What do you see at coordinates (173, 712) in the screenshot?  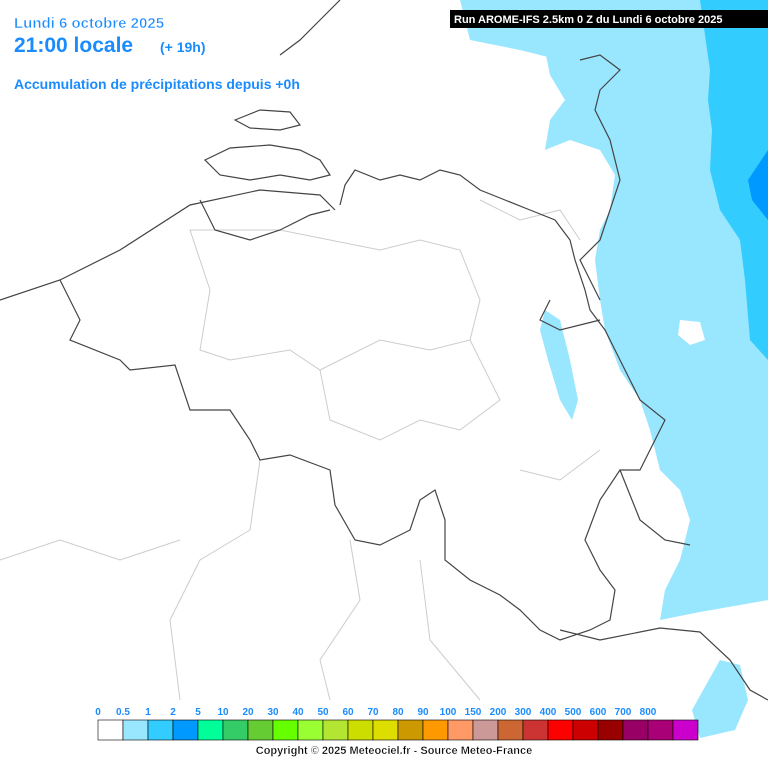 I see `legend-label: 2` at bounding box center [173, 712].